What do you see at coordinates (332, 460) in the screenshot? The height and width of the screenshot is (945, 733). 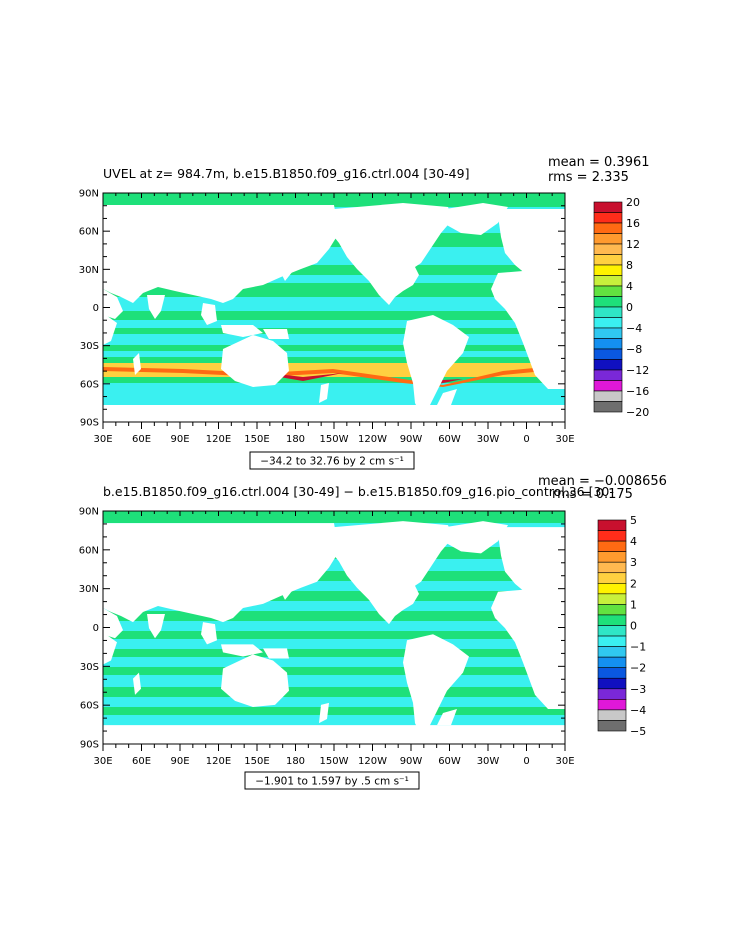 I see `range-box: −34.2 to 32.76 by 2 cm s⁻¹` at bounding box center [332, 460].